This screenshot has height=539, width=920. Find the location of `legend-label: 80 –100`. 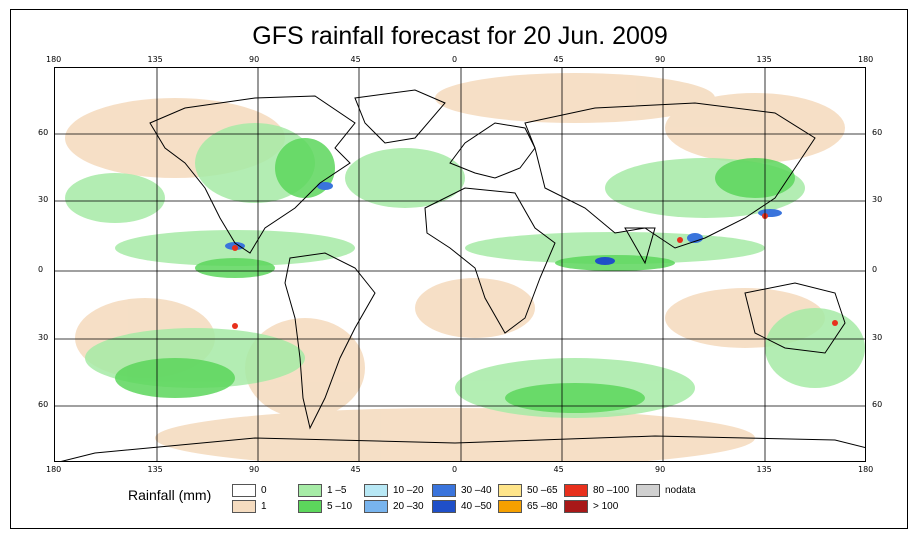

legend-label: 80 –100 is located at coordinates (611, 490).